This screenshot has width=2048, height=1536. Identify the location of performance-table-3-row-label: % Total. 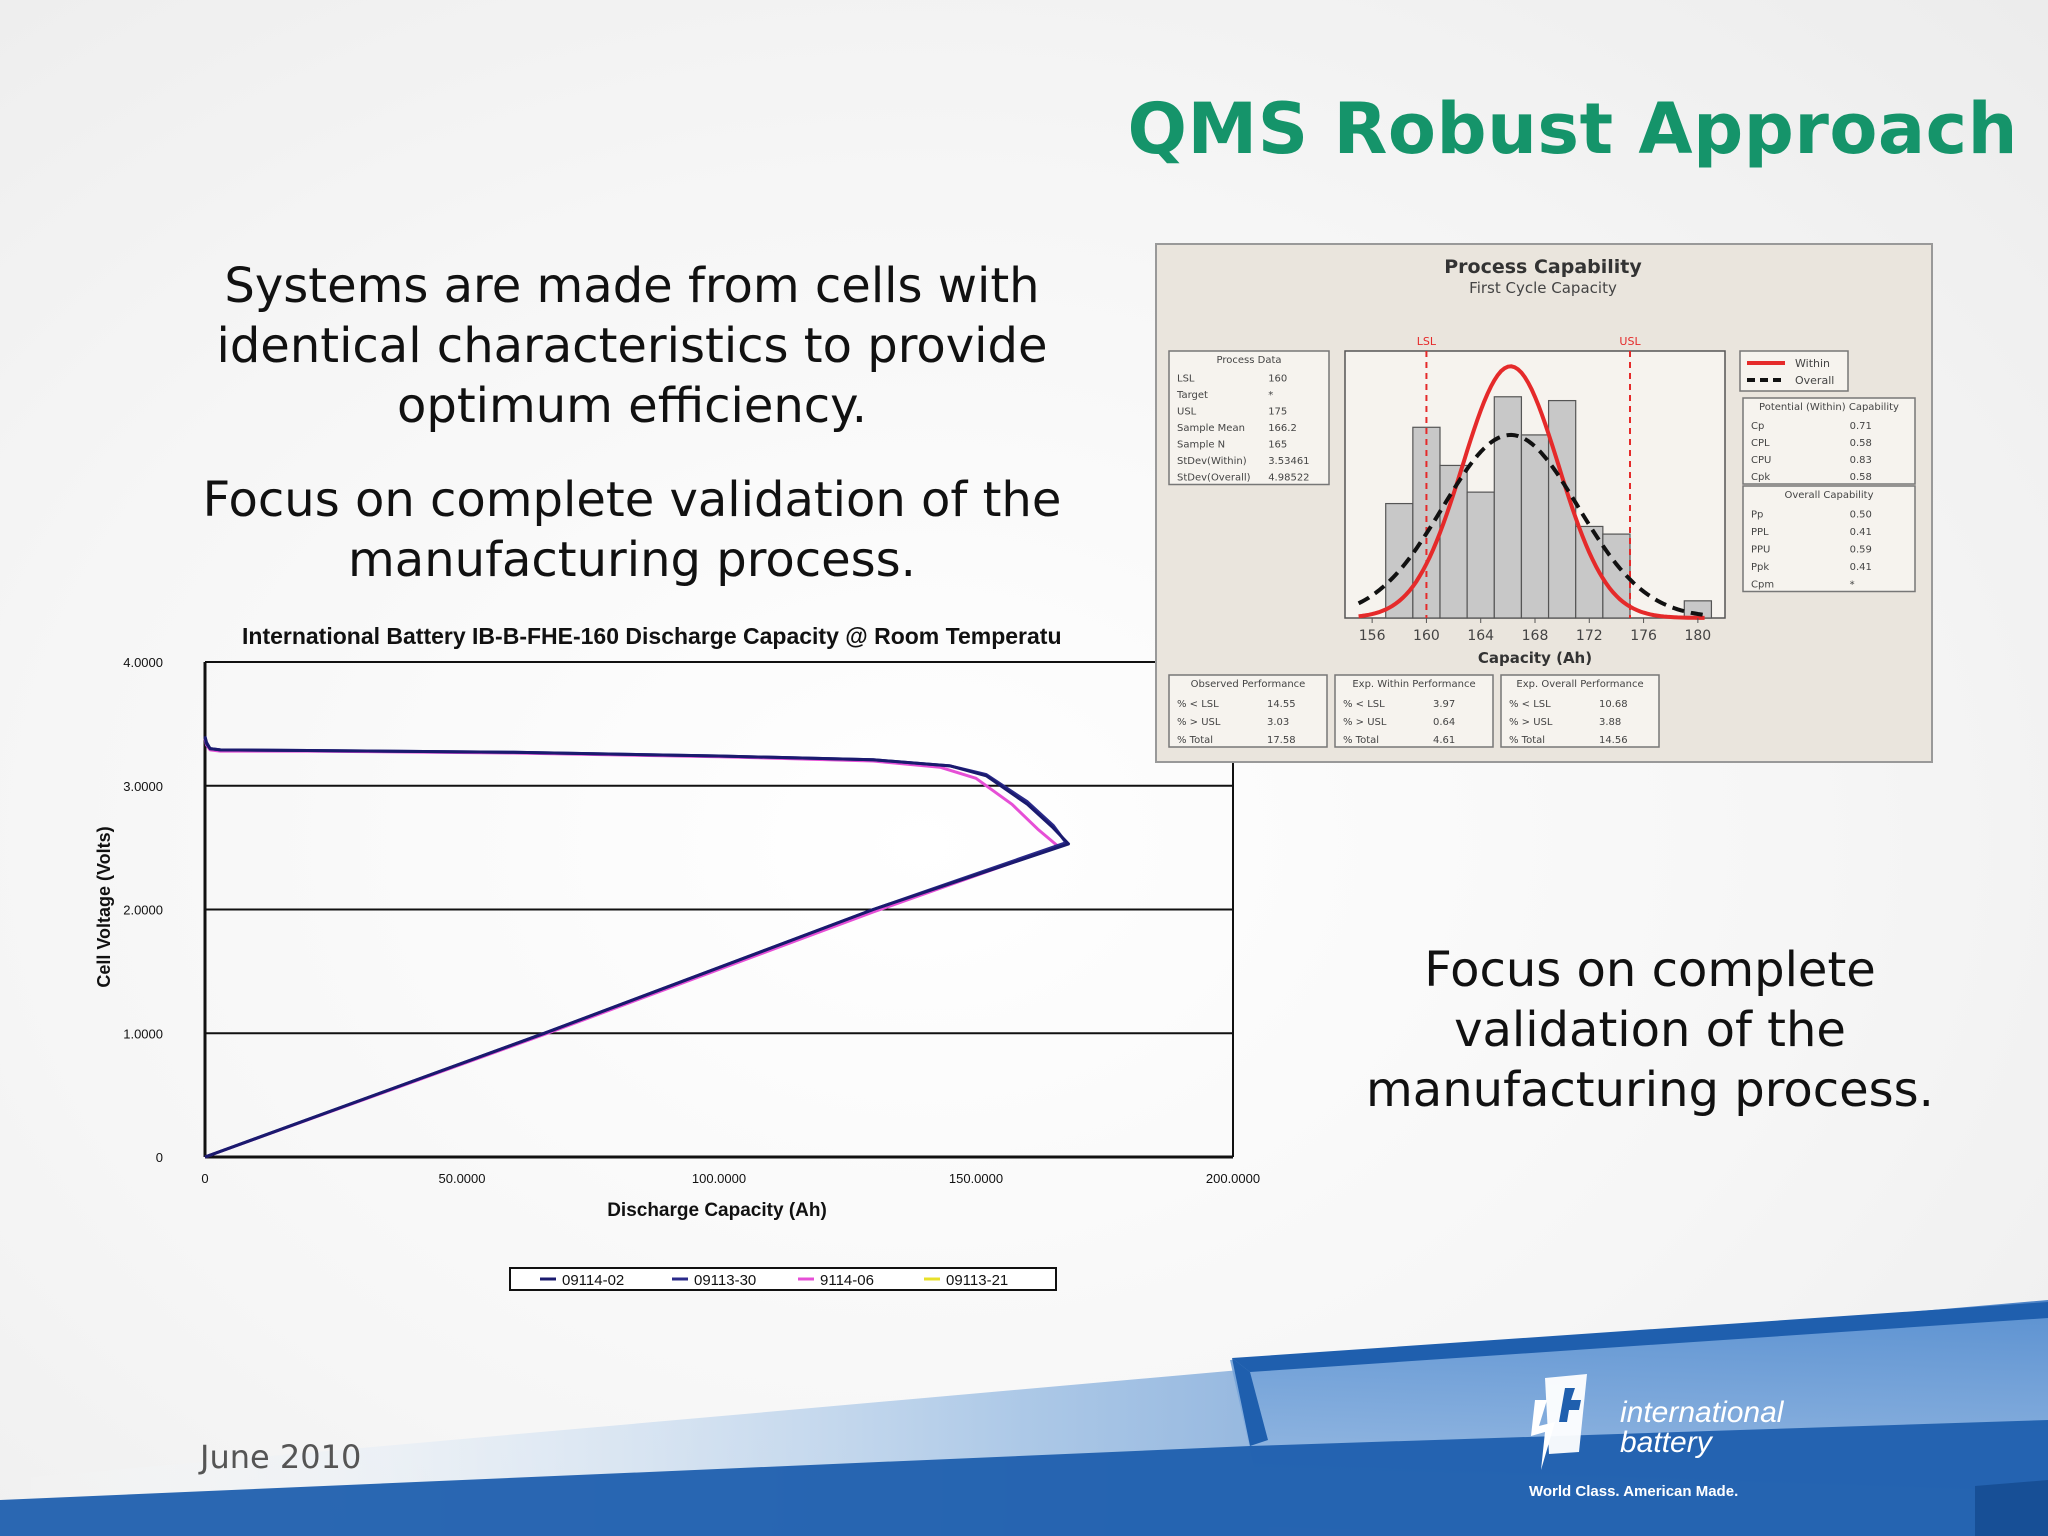
(1527, 740).